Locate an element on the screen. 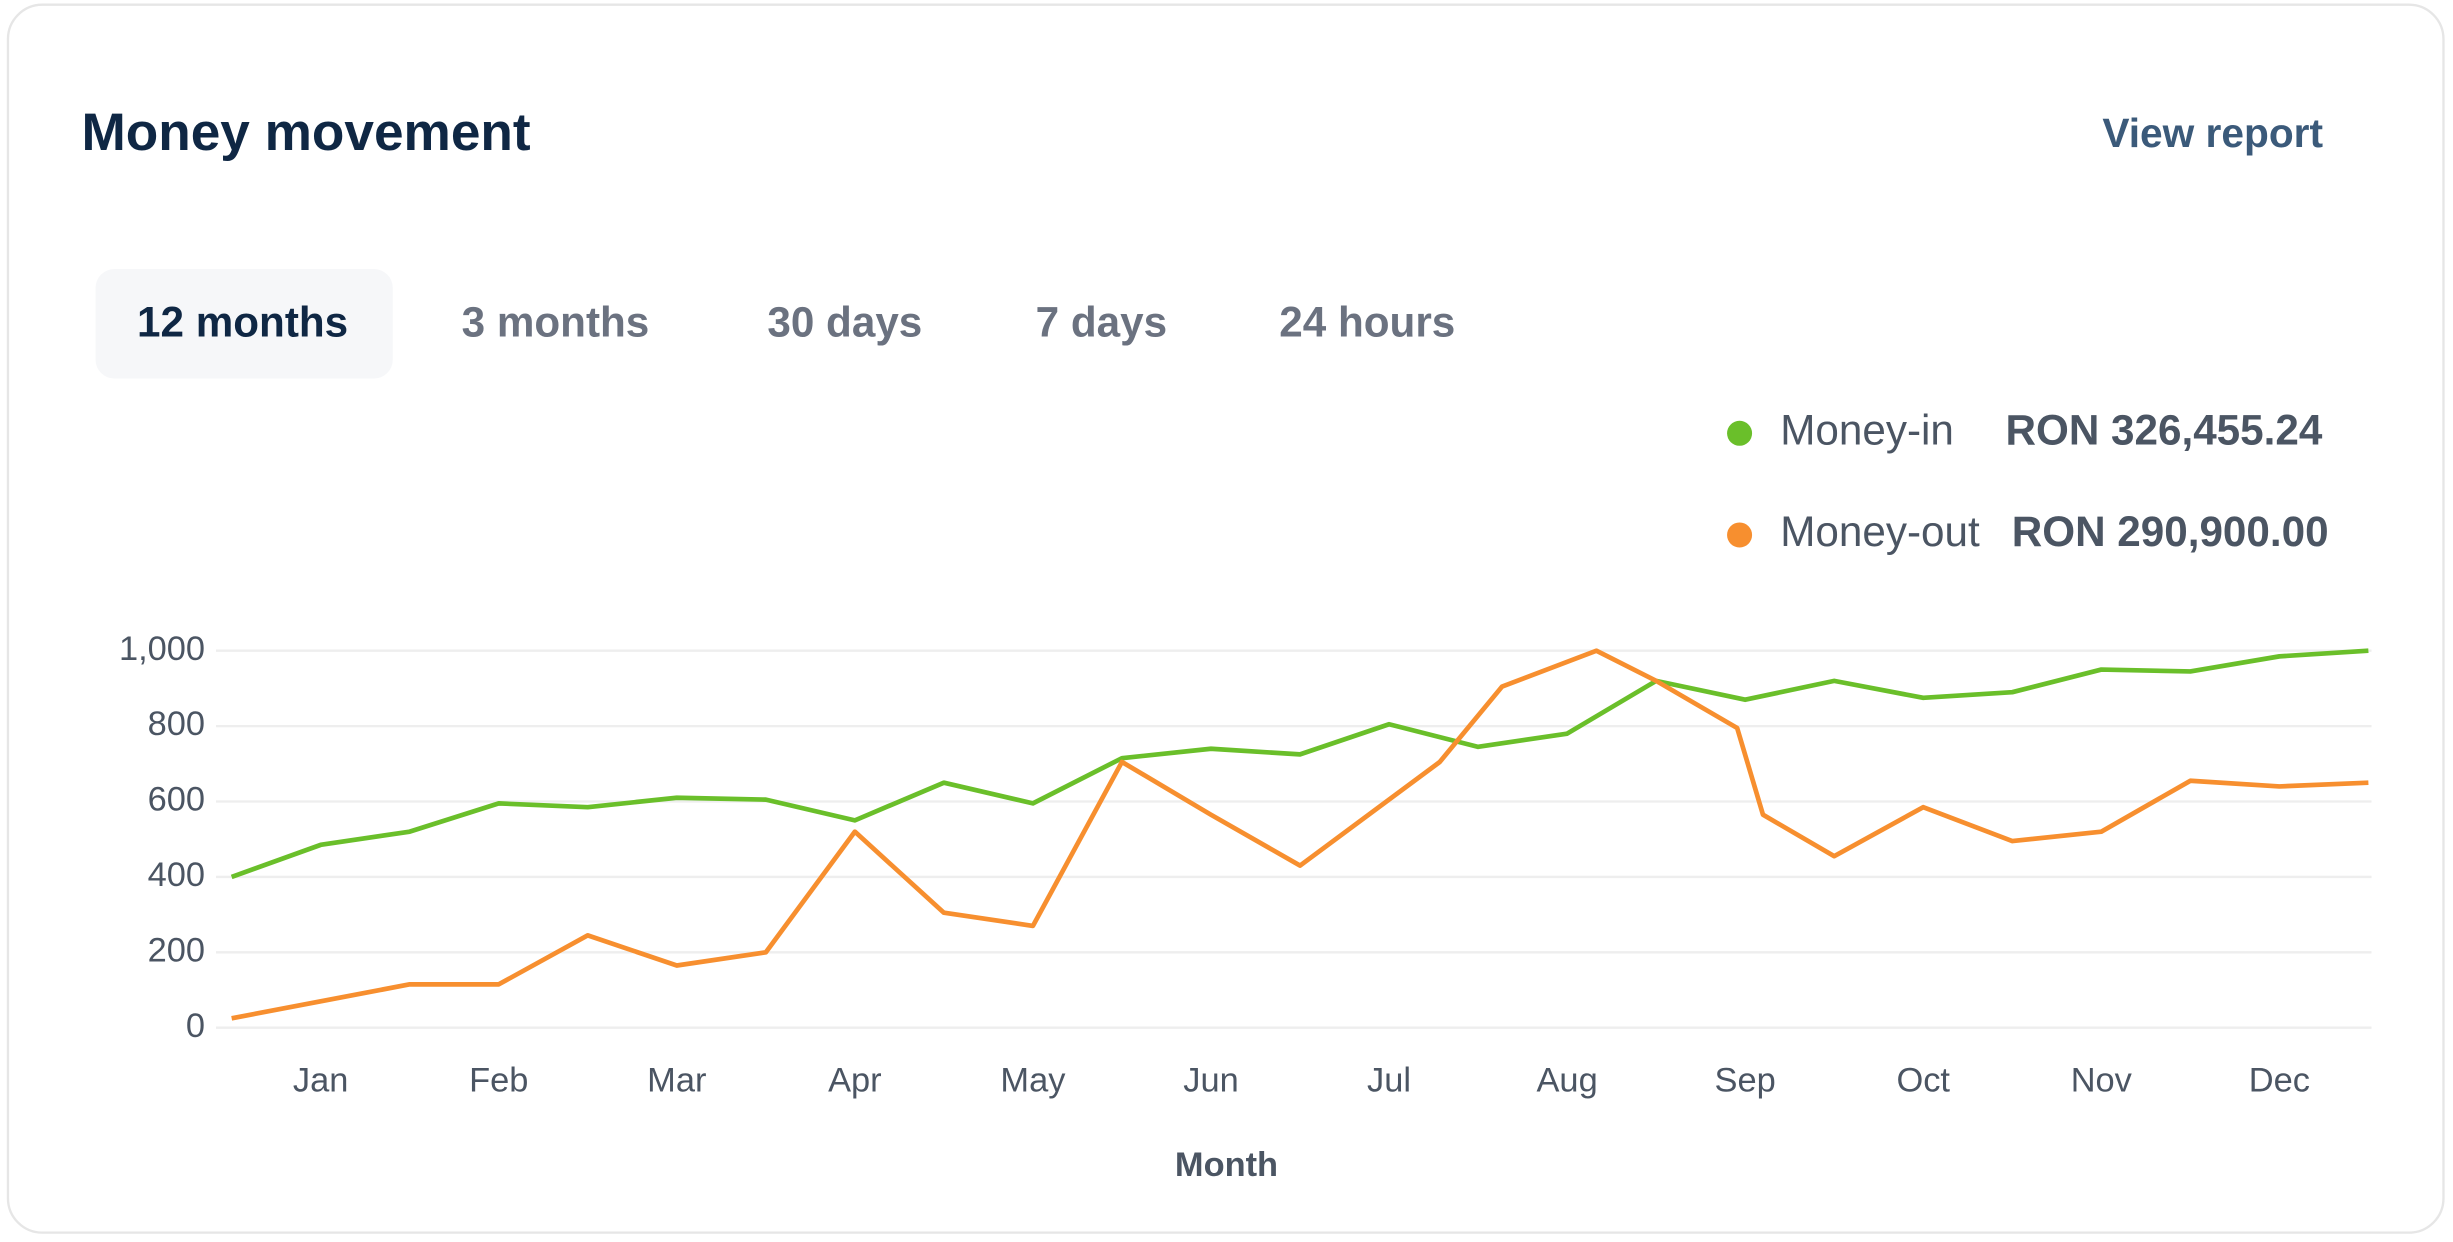 The width and height of the screenshot is (2453, 1242). y-tick-label: 1,000 is located at coordinates (162, 649).